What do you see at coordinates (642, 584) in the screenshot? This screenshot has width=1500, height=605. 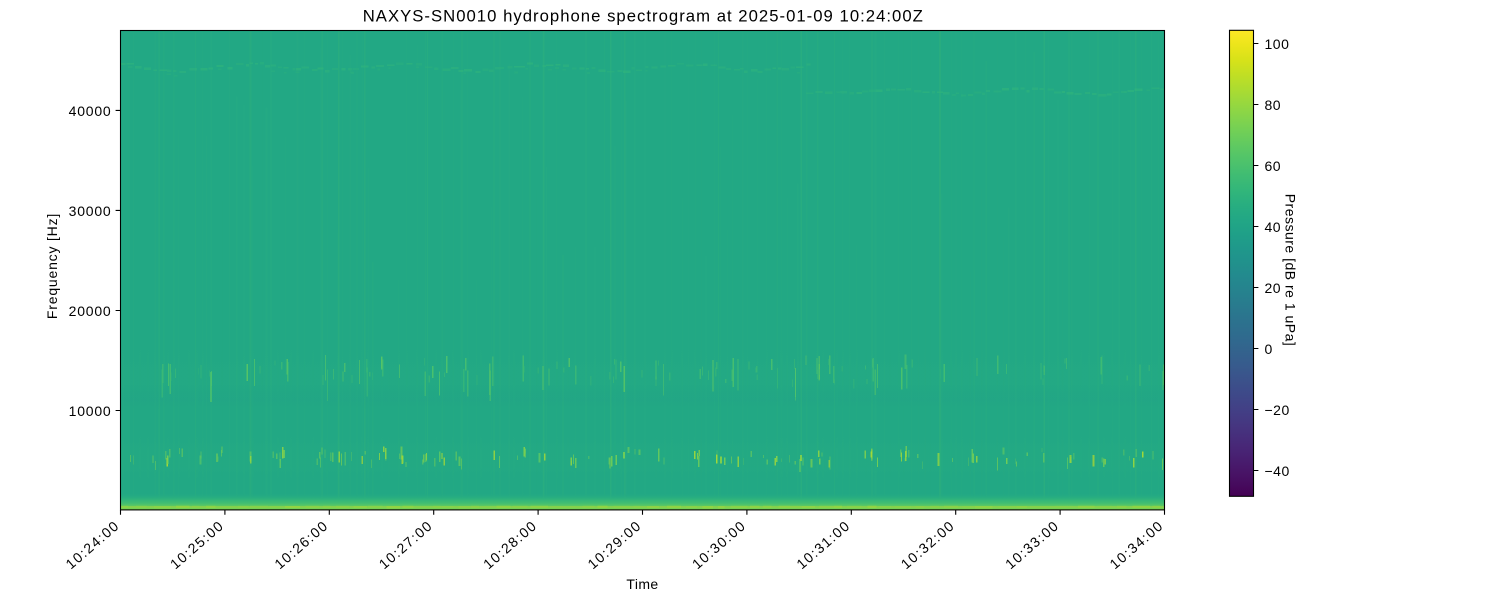 I see `svg-text: Time` at bounding box center [642, 584].